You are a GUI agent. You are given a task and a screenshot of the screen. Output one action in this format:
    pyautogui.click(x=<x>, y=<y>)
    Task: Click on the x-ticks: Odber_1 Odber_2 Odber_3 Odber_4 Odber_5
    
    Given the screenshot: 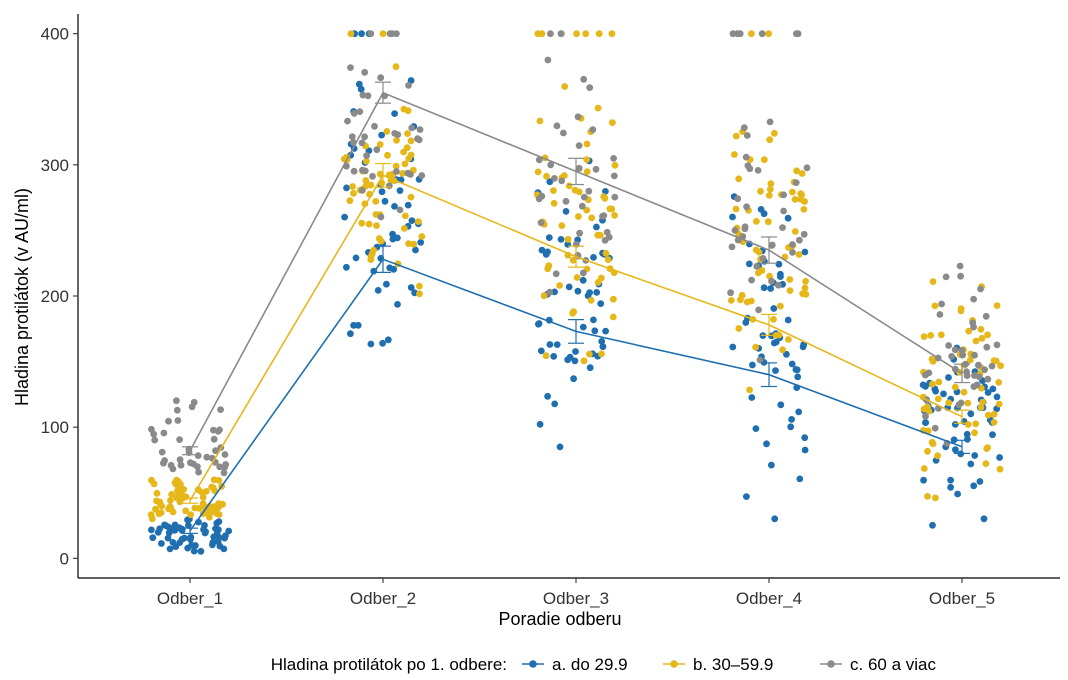 What is the action you would take?
    pyautogui.click(x=576, y=593)
    